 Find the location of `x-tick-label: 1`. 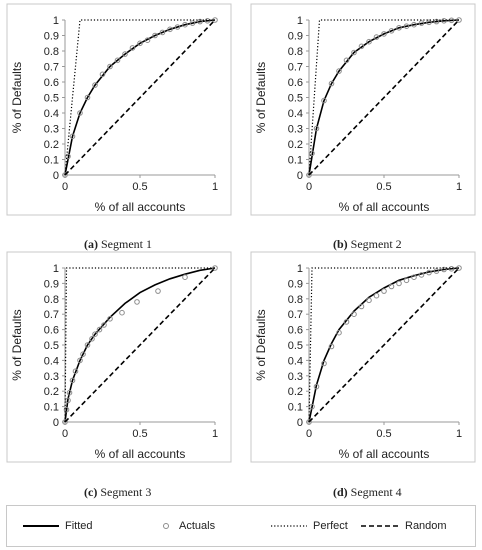

x-tick-label: 1 is located at coordinates (215, 434).